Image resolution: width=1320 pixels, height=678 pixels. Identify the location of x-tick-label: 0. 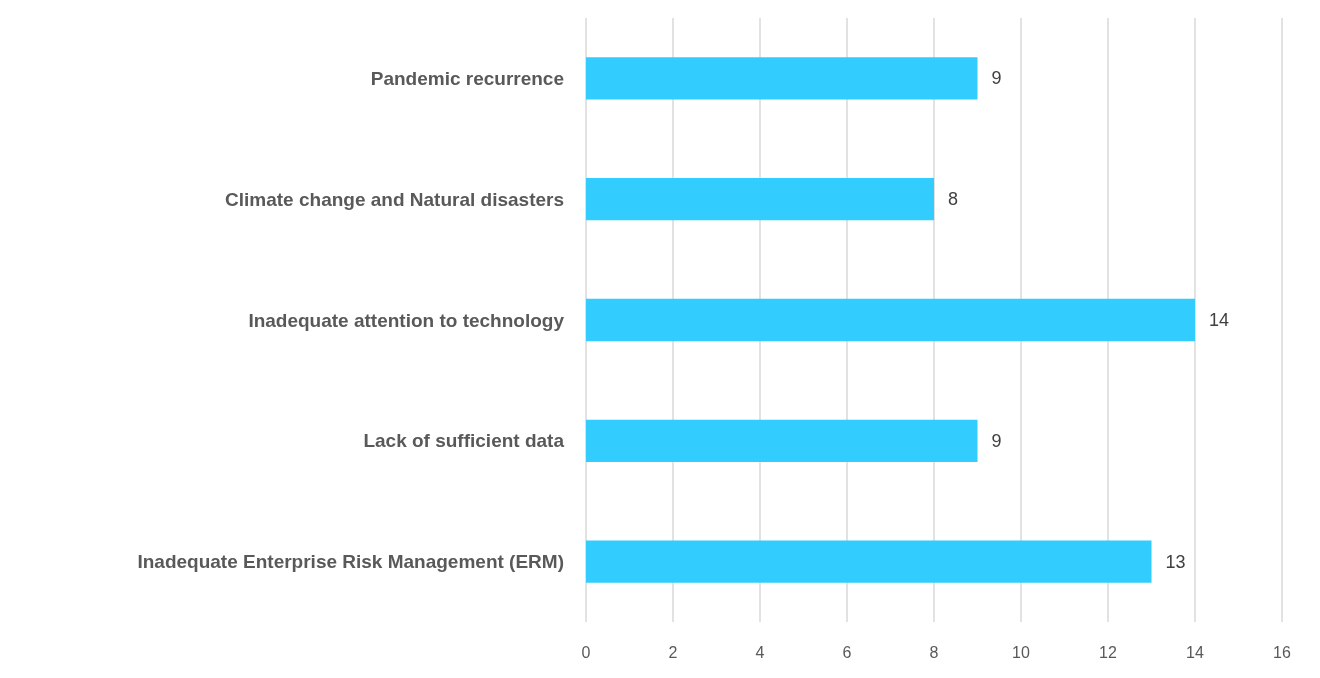
(586, 652).